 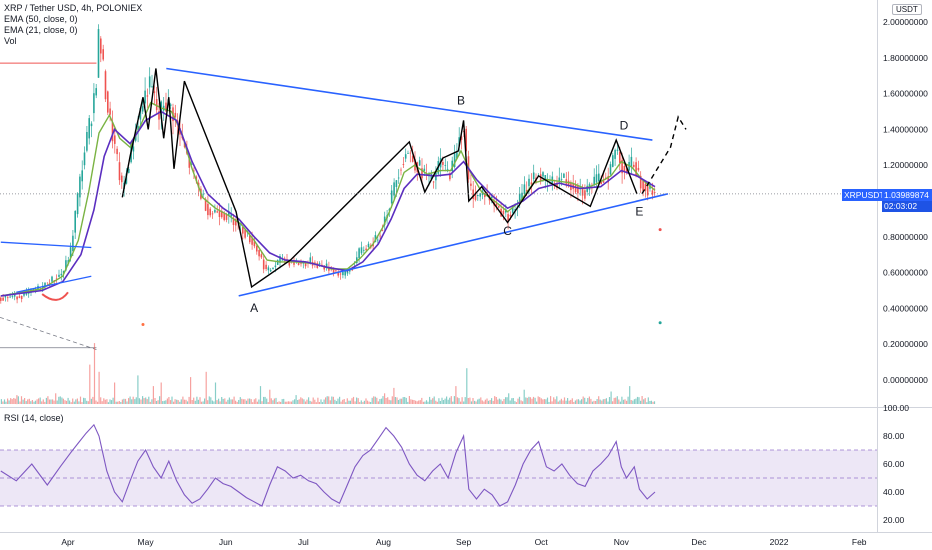 I want to click on highlight-arc, so click(x=55, y=296).